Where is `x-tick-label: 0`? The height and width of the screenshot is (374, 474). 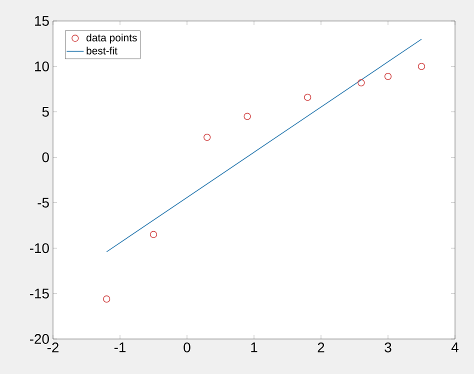
x-tick-label: 0 is located at coordinates (187, 347).